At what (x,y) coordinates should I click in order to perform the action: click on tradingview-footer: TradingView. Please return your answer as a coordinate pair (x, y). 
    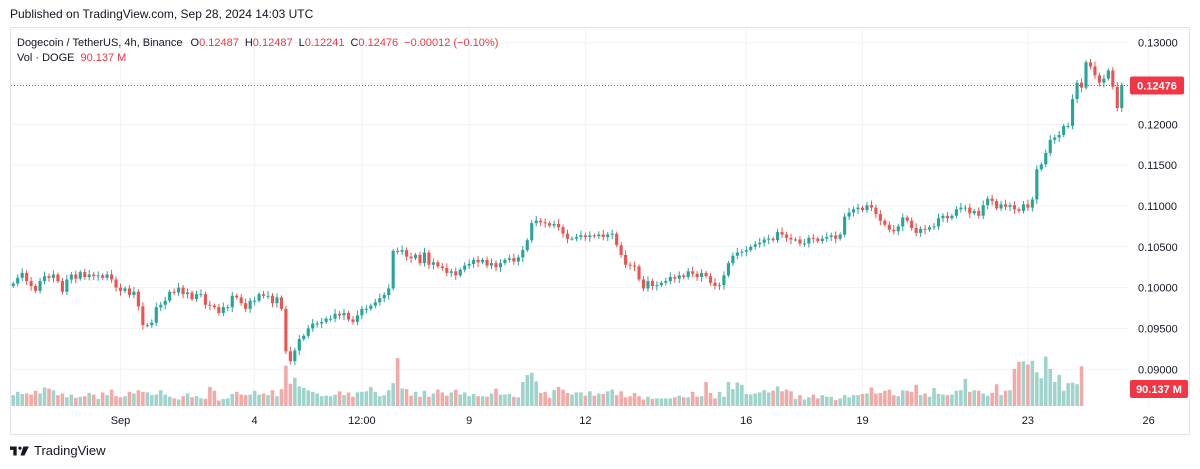
    Looking at the image, I should click on (58, 450).